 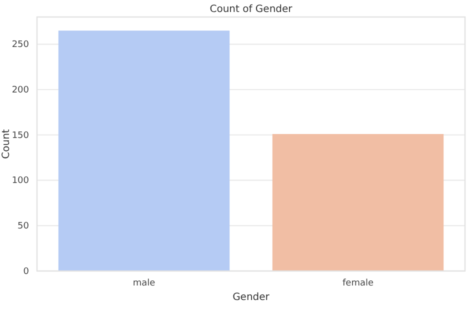 I want to click on y-axis-title: Count, so click(x=6, y=144).